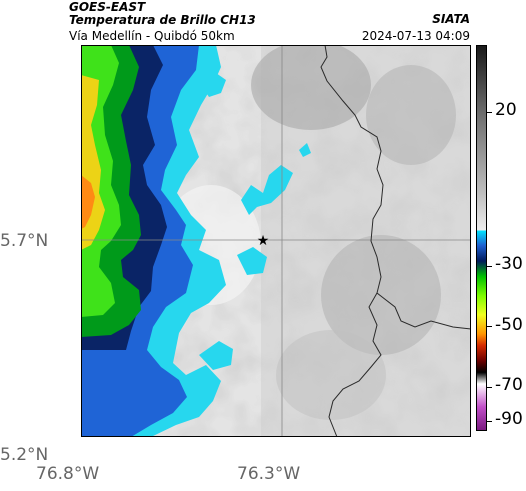 The height and width of the screenshot is (491, 526). What do you see at coordinates (152, 36) in the screenshot?
I see `region-label: Vía Medellín - Quibdó 50km` at bounding box center [152, 36].